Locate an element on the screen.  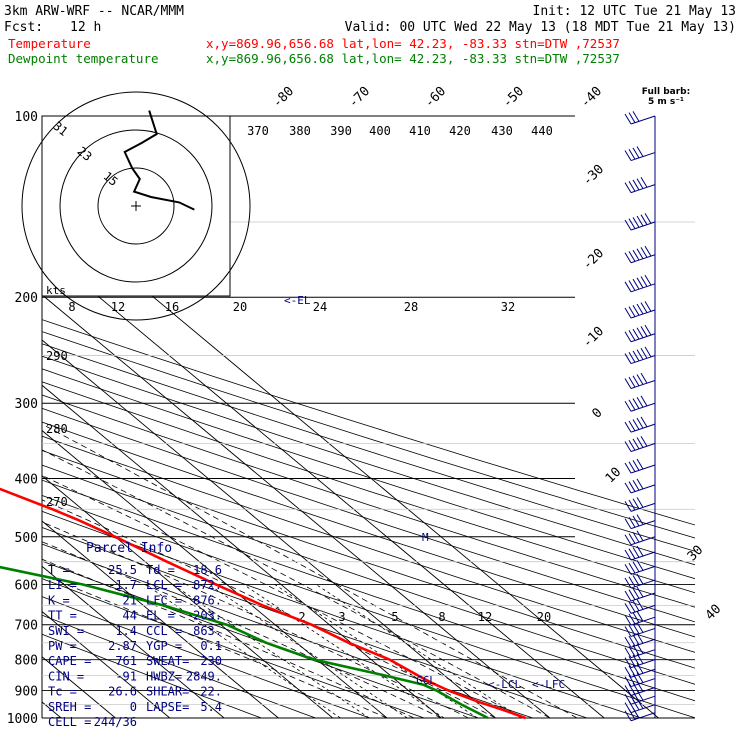
parcel-info-value: LFC = is located at coordinates (164, 600).